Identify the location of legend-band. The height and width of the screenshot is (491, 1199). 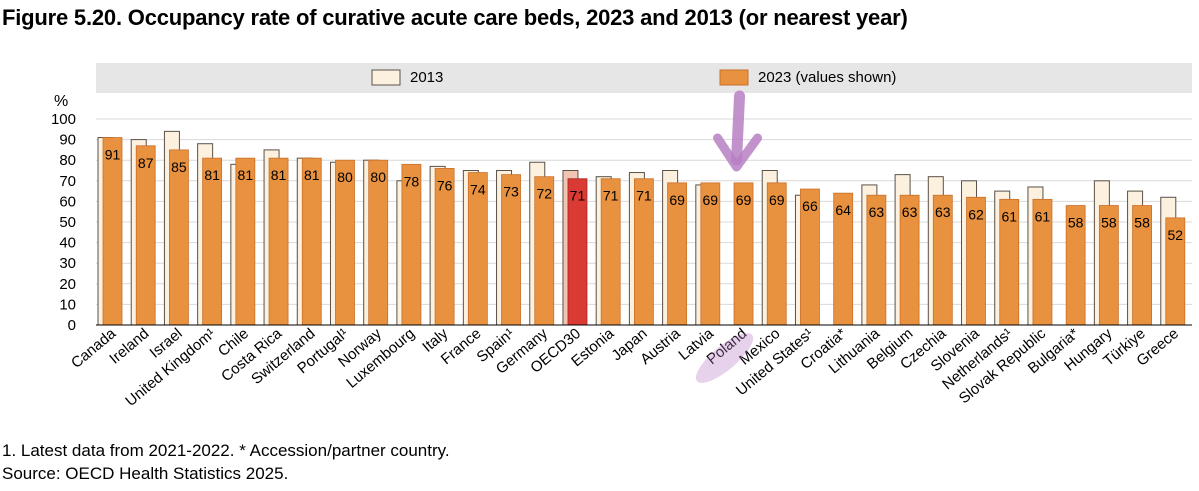
(644, 78).